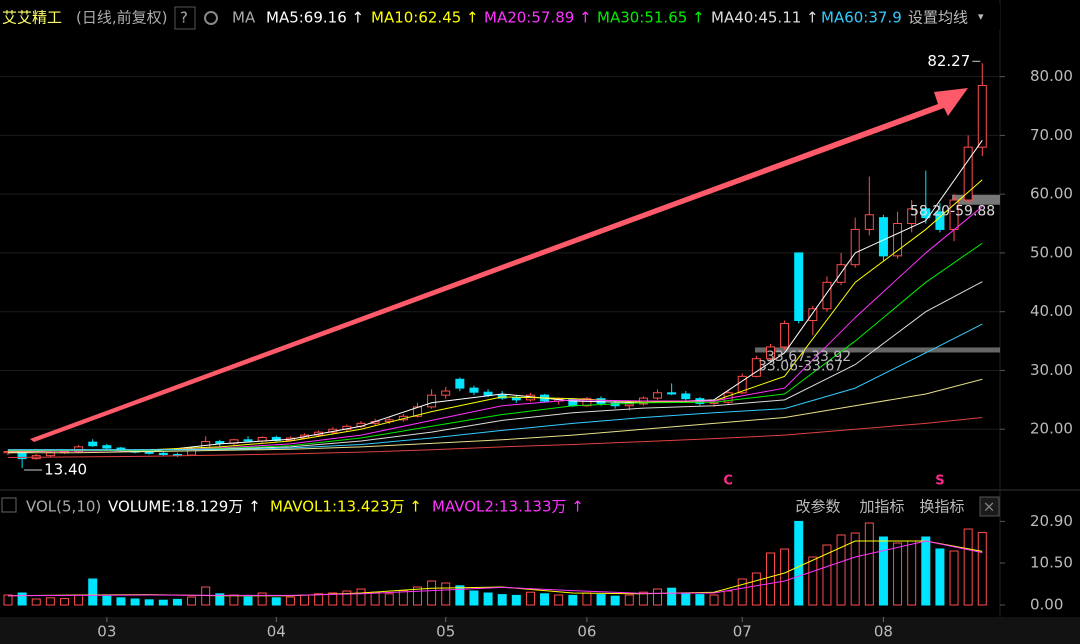 This screenshot has height=644, width=1080. I want to click on range-bar, so click(877, 350).